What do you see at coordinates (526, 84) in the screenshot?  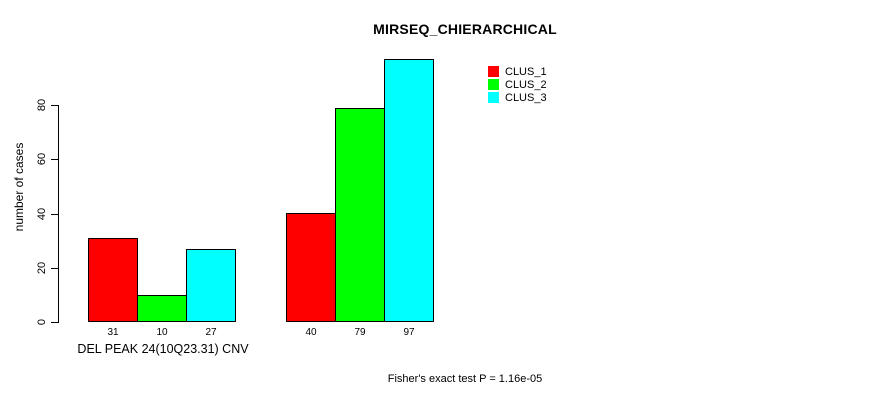 I see `legend-label: CLUS_2` at bounding box center [526, 84].